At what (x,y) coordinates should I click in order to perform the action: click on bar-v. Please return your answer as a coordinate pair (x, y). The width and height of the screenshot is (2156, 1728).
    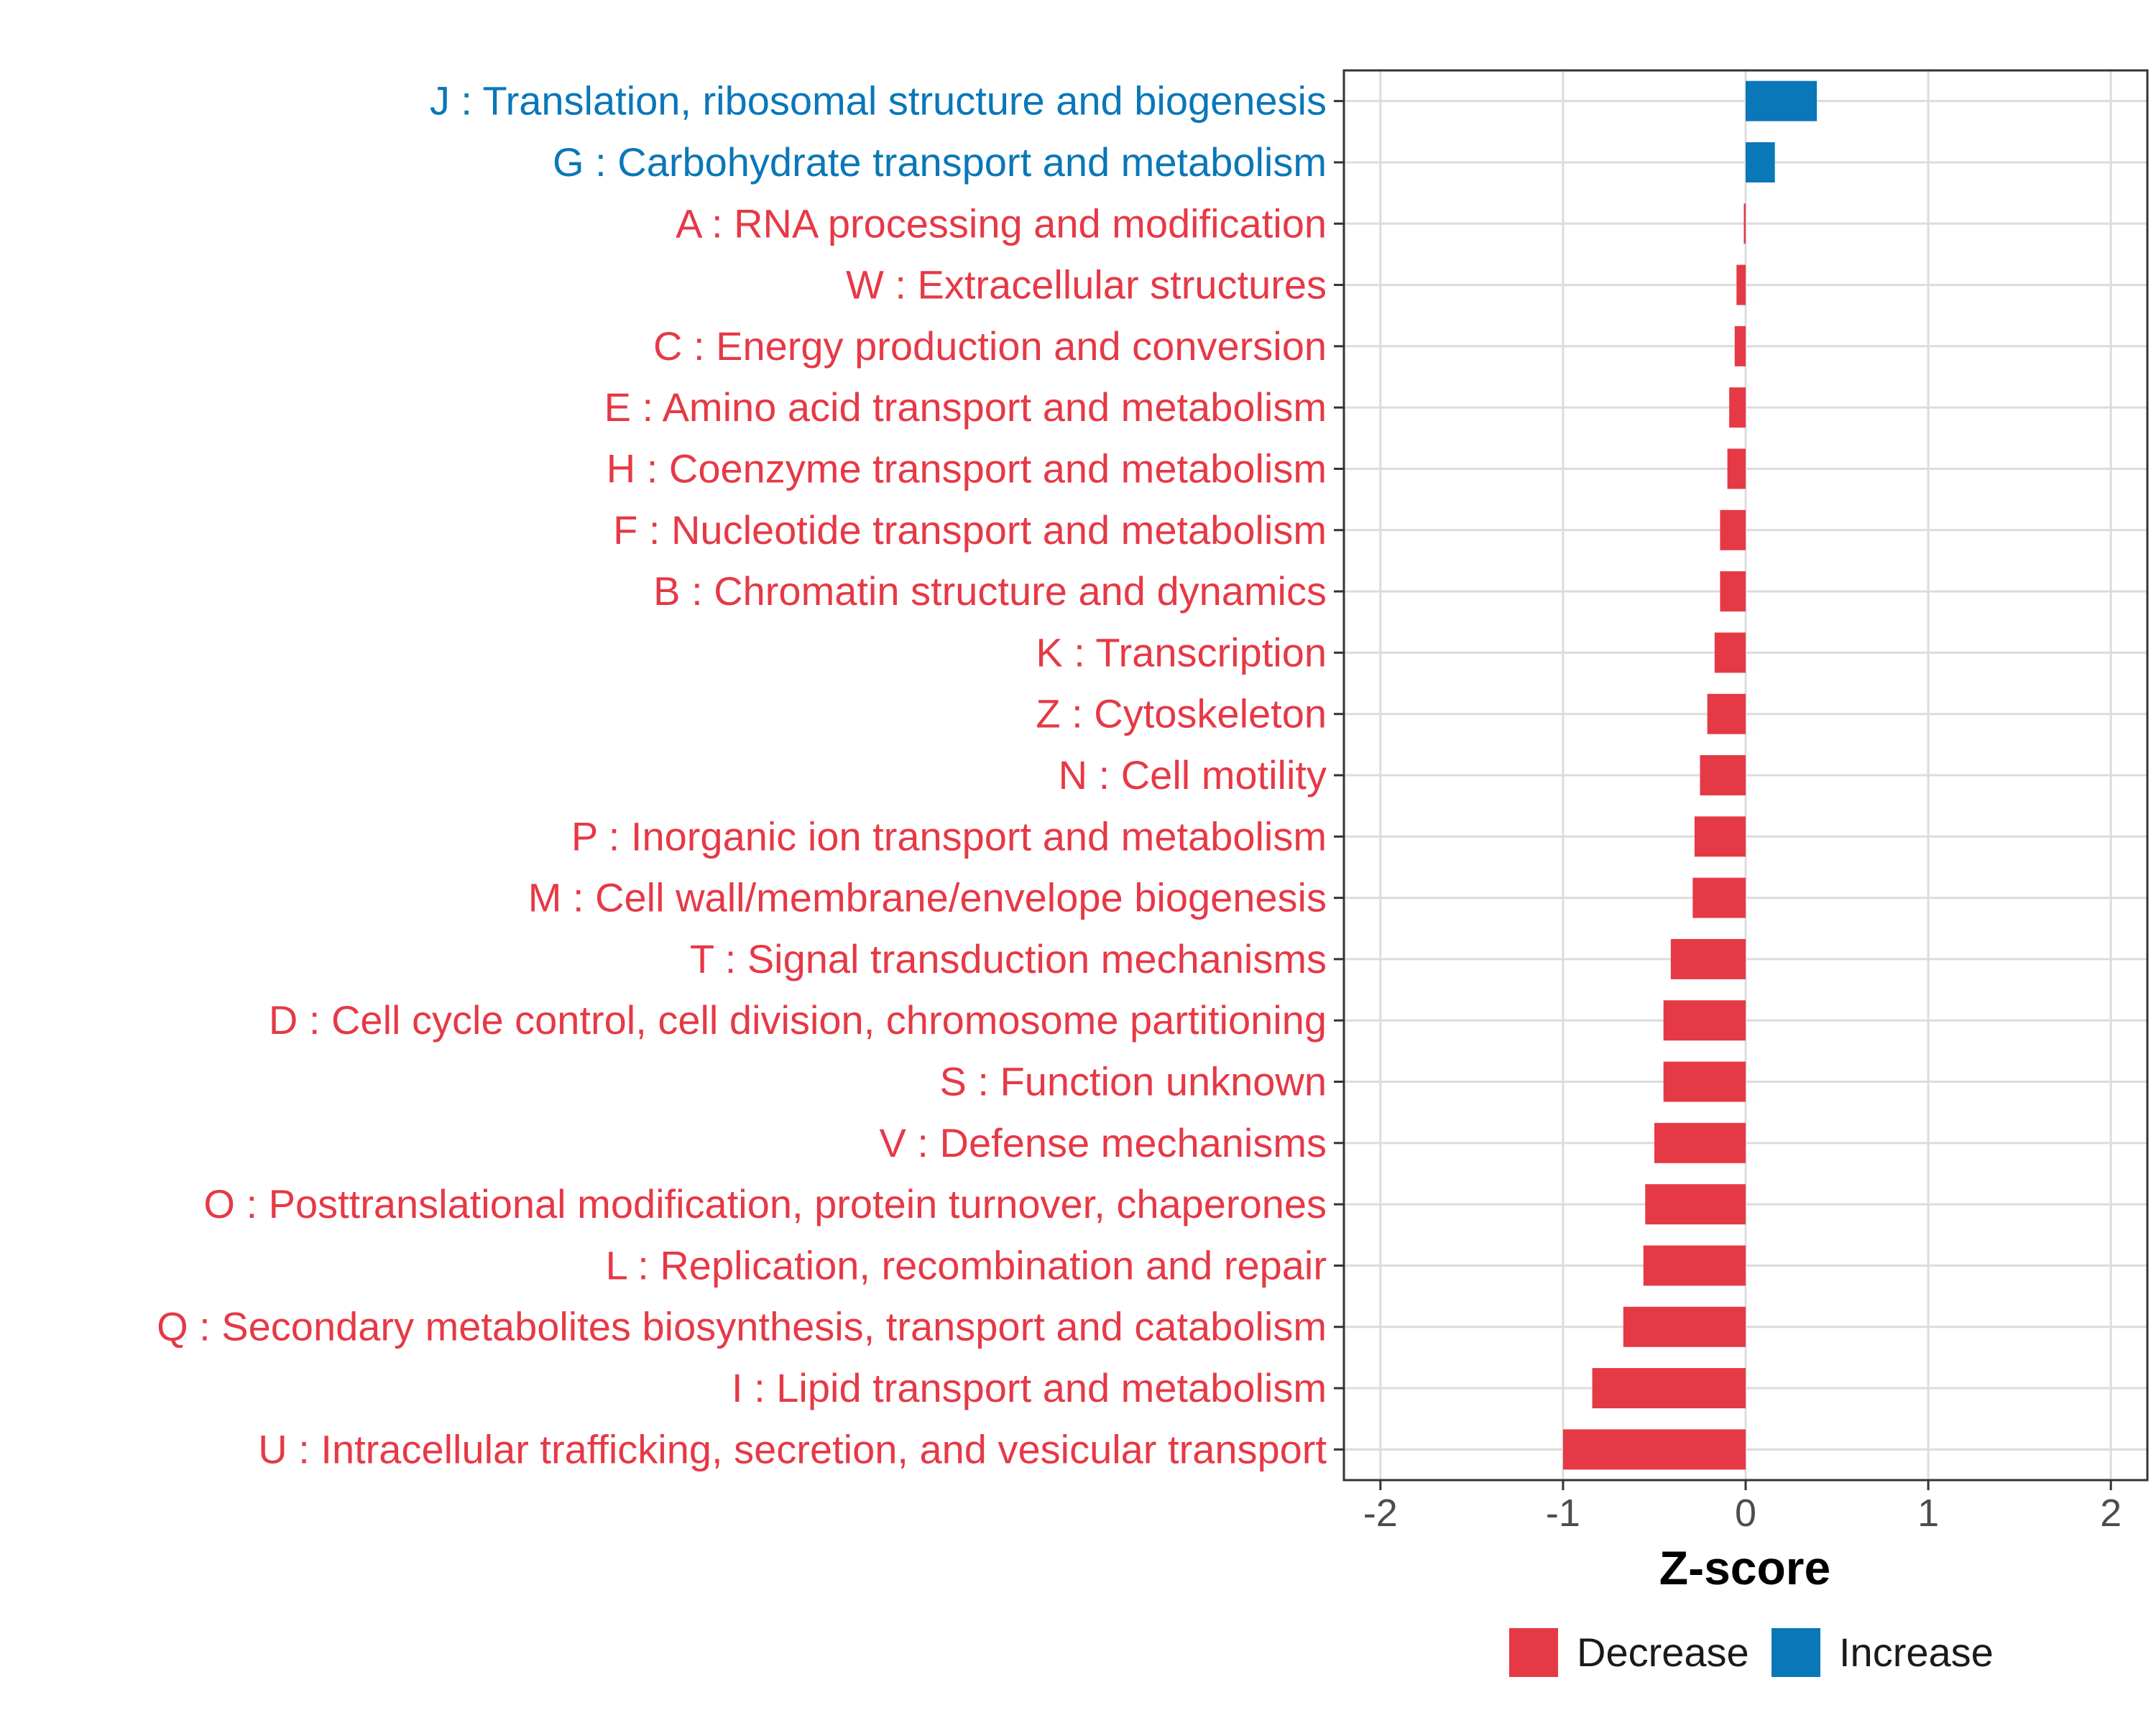
    Looking at the image, I should click on (1700, 1143).